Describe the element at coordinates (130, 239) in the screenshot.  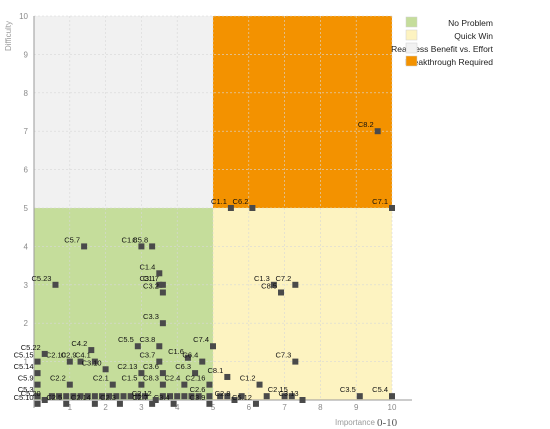
I see `data-point-label: C1.8` at that location.